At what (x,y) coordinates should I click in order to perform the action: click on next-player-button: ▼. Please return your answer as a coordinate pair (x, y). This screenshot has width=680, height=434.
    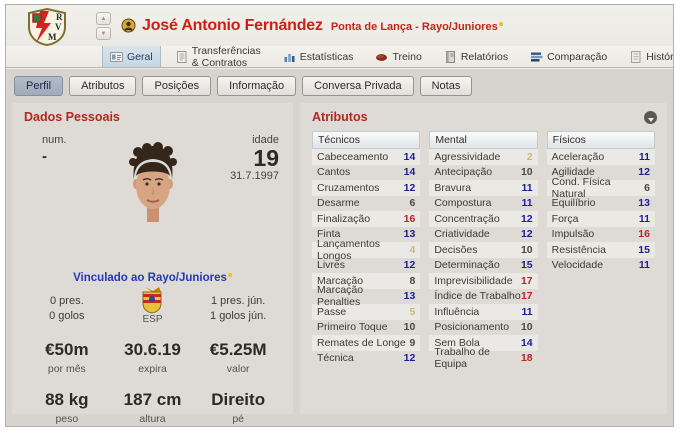
    Looking at the image, I should click on (103, 33).